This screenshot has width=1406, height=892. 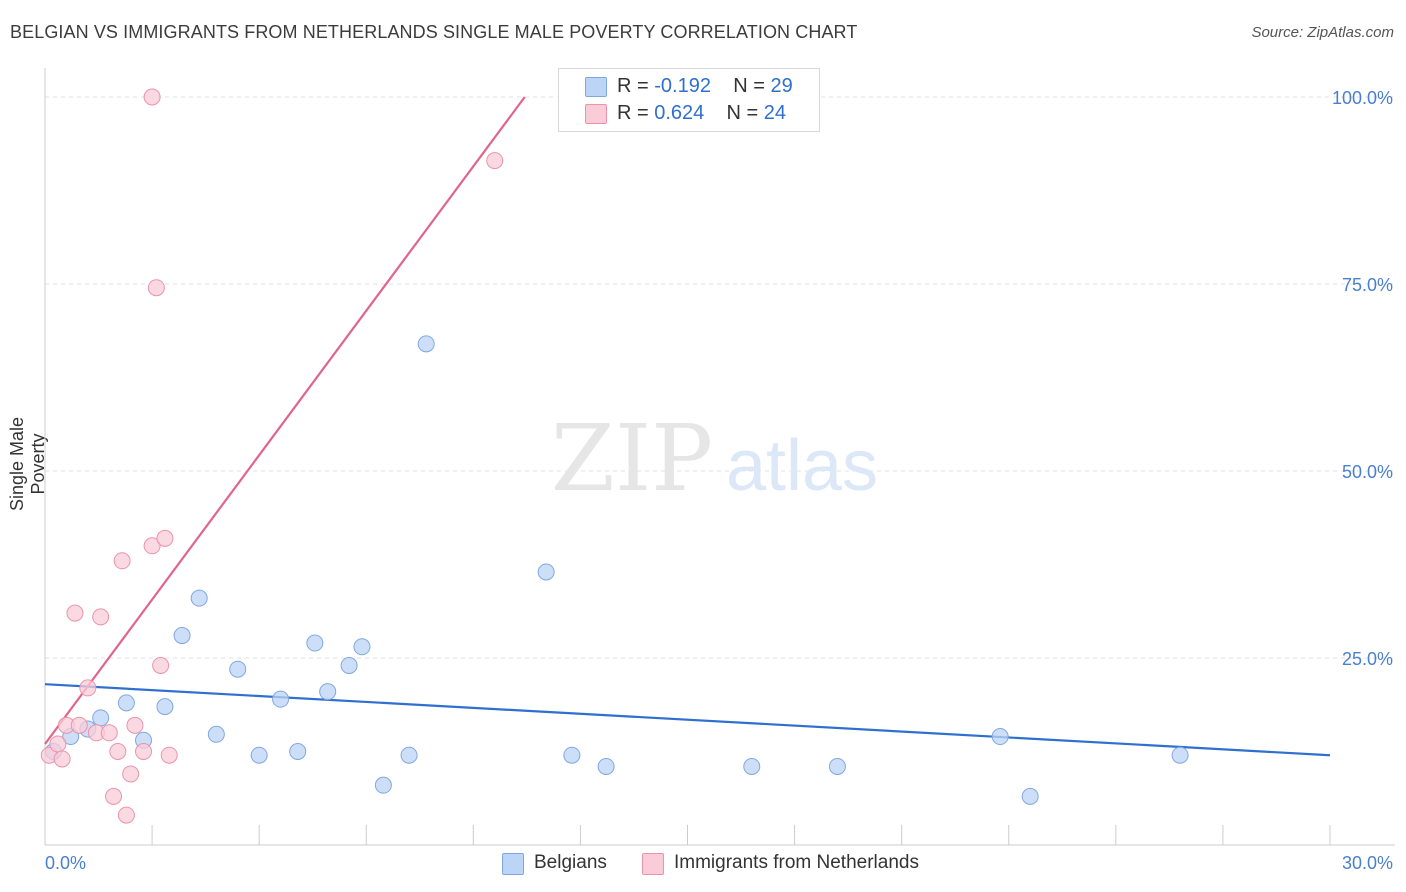 I want to click on y-tick-label: 50.0%, so click(x=1367, y=472).